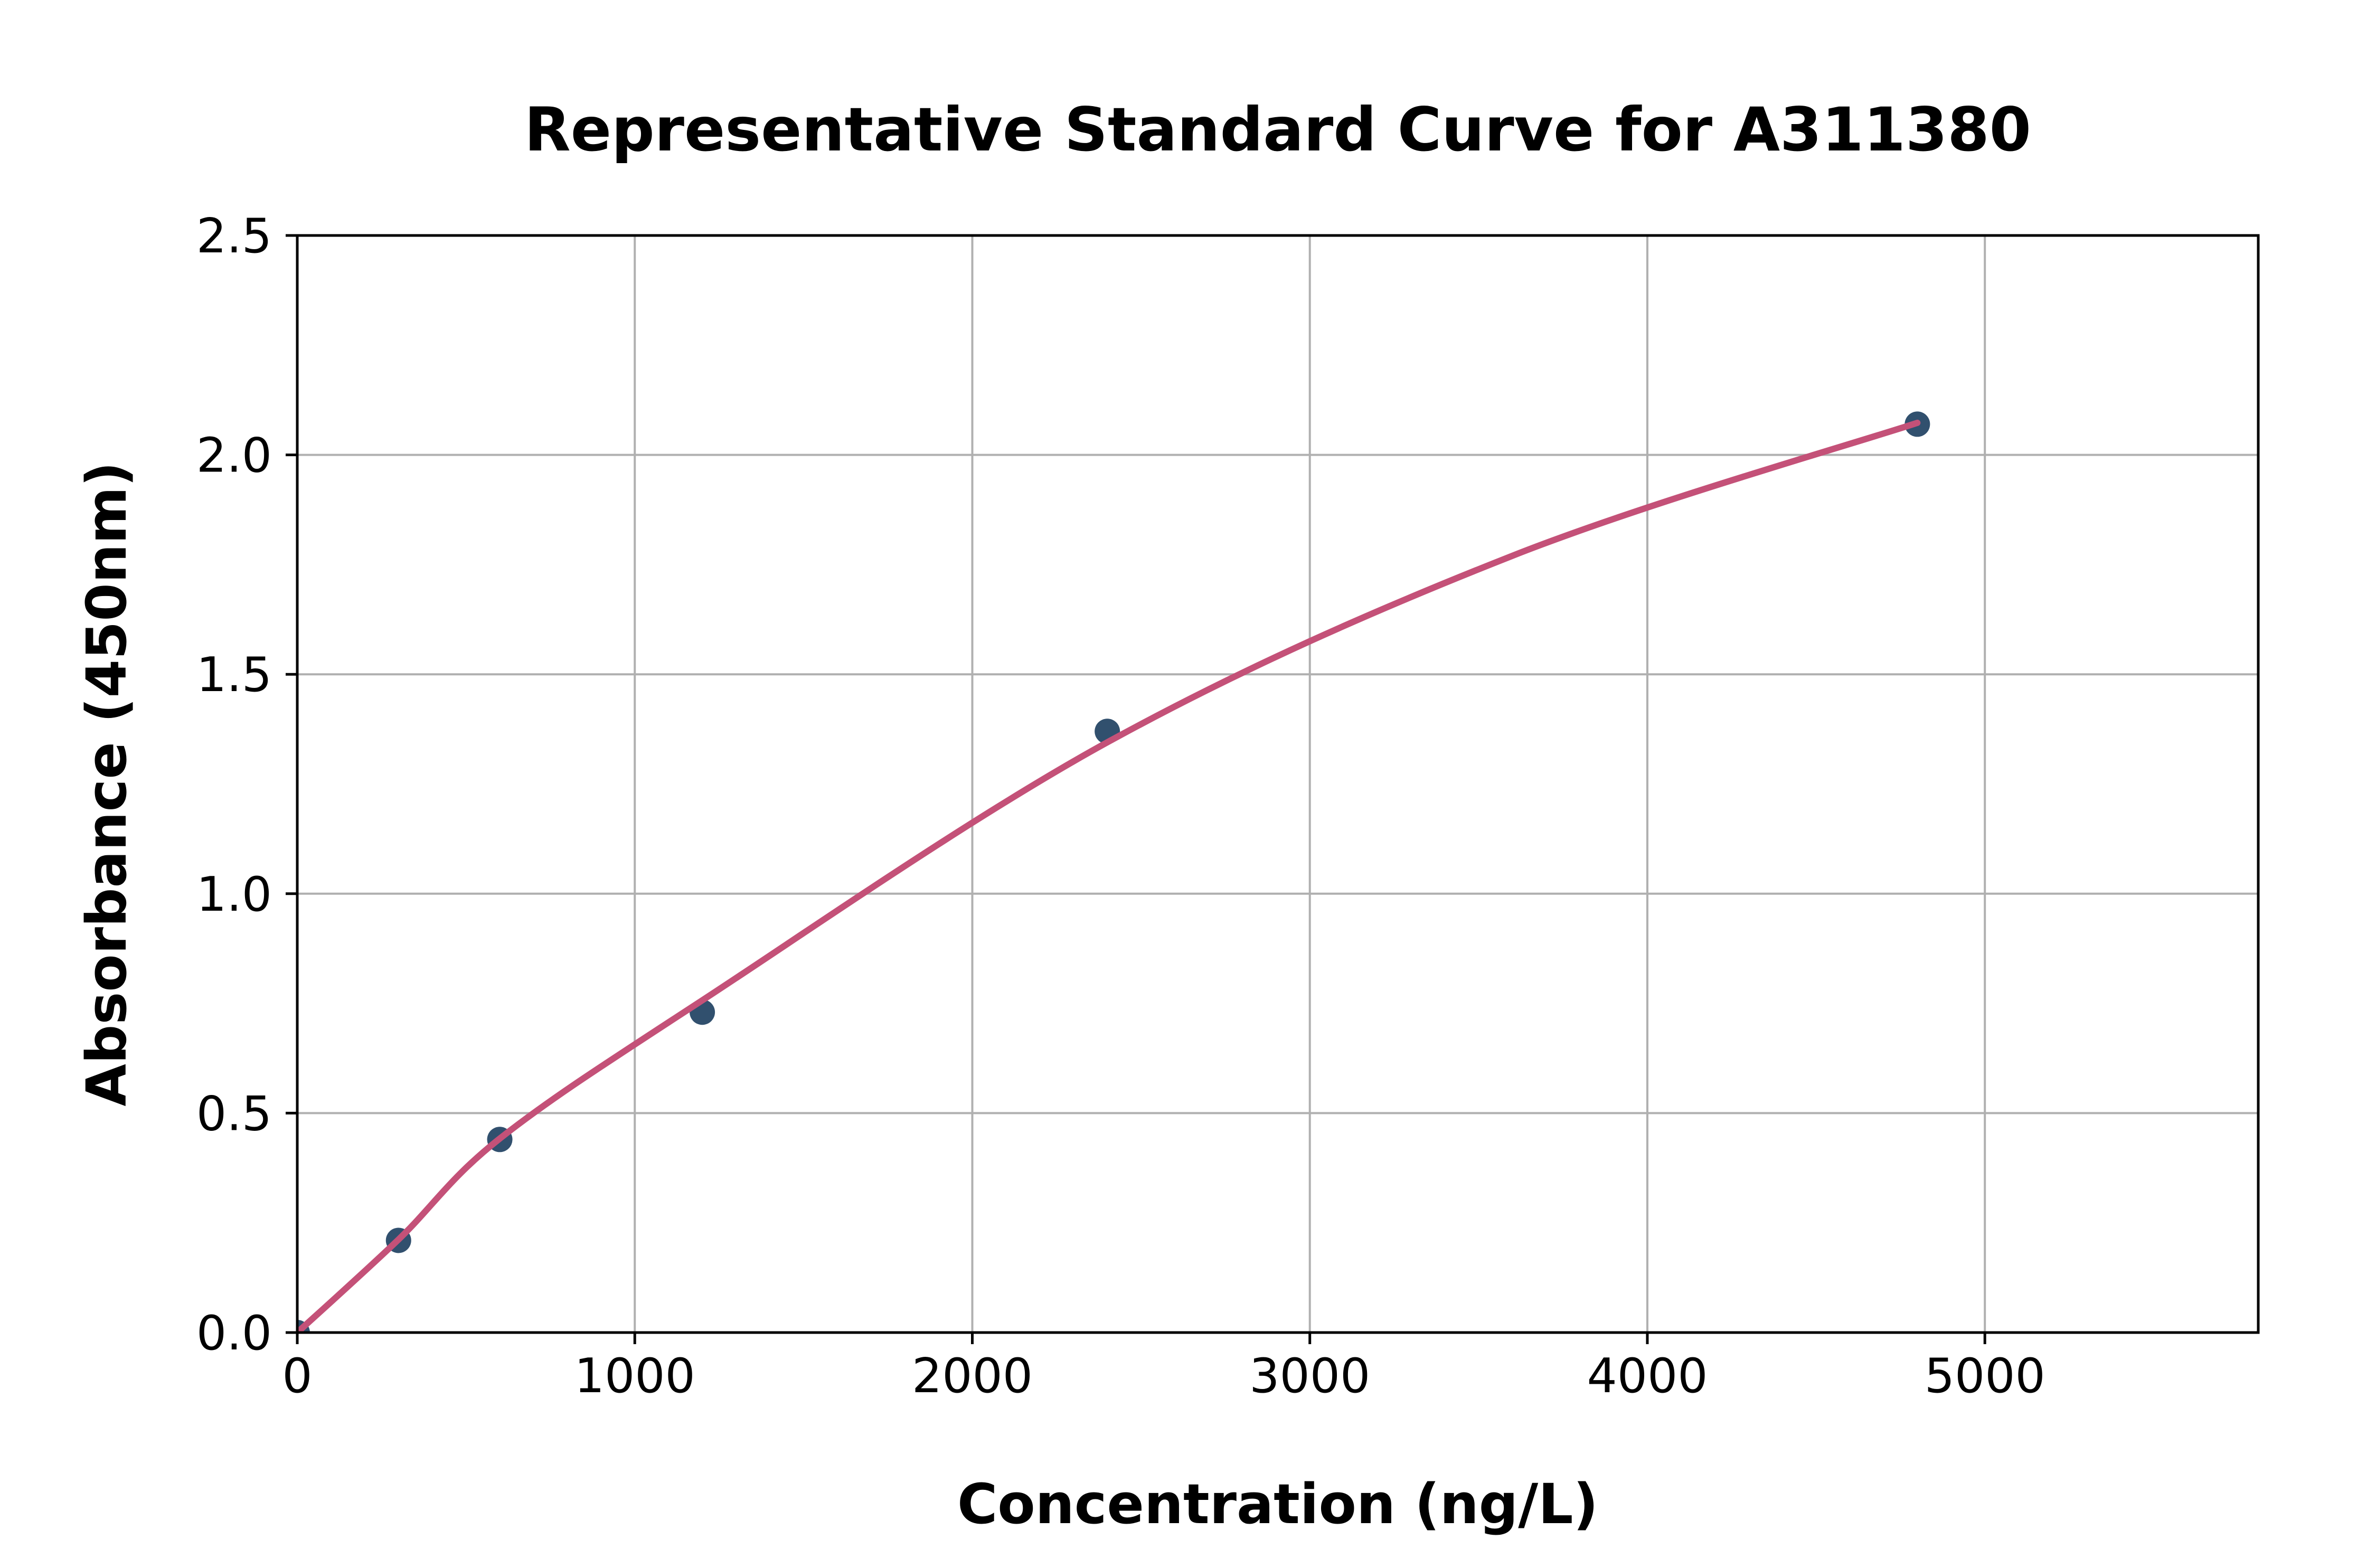  What do you see at coordinates (297, 1376) in the screenshot?
I see `x-tick-label: 0` at bounding box center [297, 1376].